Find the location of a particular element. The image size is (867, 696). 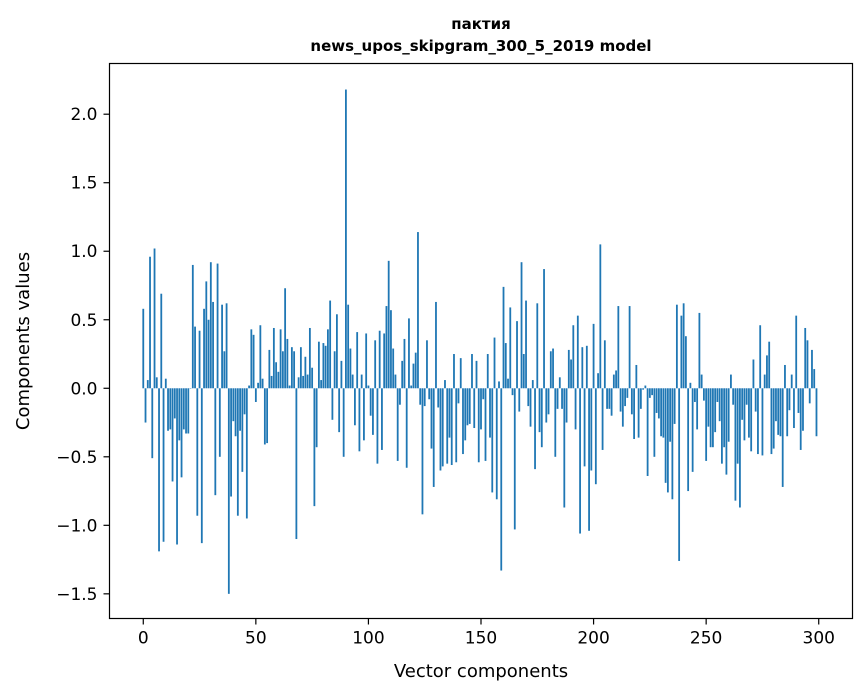

y-tick-label: −1.0 is located at coordinates (76, 526).